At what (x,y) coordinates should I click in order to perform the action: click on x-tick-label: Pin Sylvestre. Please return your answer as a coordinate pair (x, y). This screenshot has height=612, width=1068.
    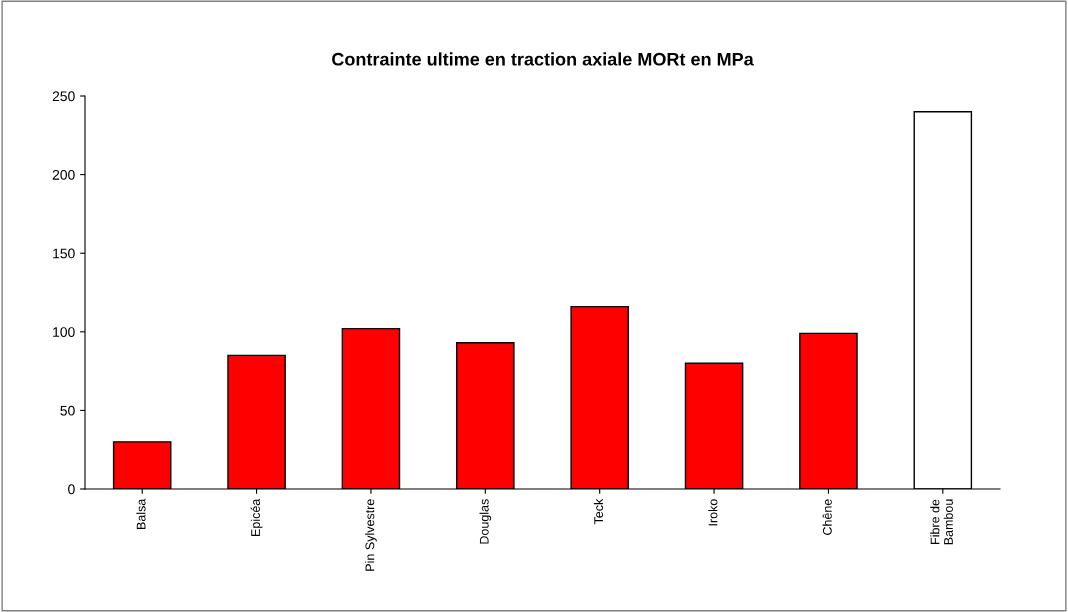
    Looking at the image, I should click on (371, 535).